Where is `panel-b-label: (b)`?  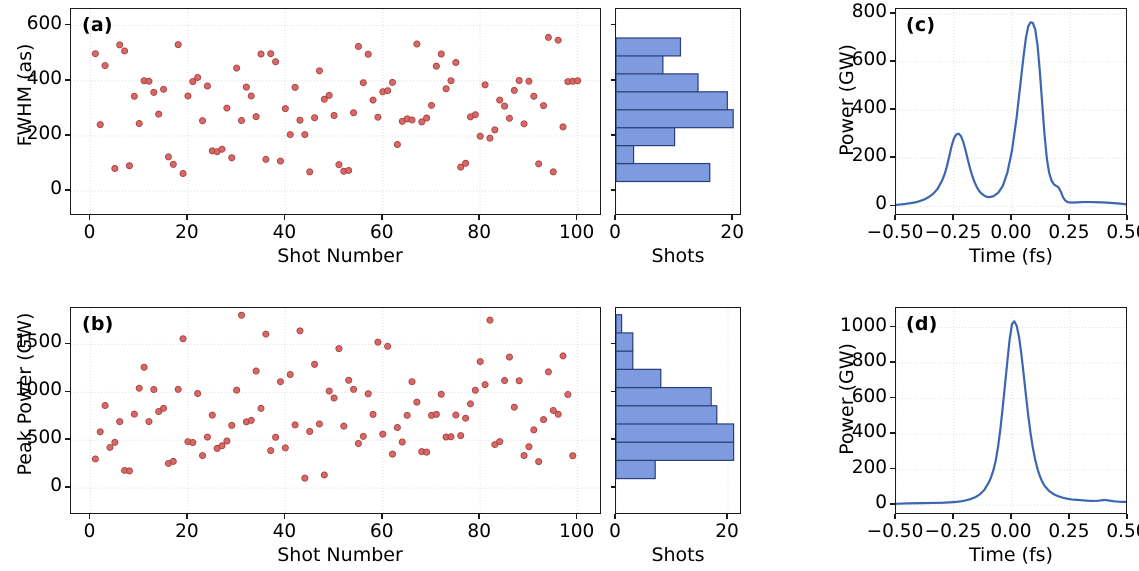
panel-b-label: (b) is located at coordinates (98, 324).